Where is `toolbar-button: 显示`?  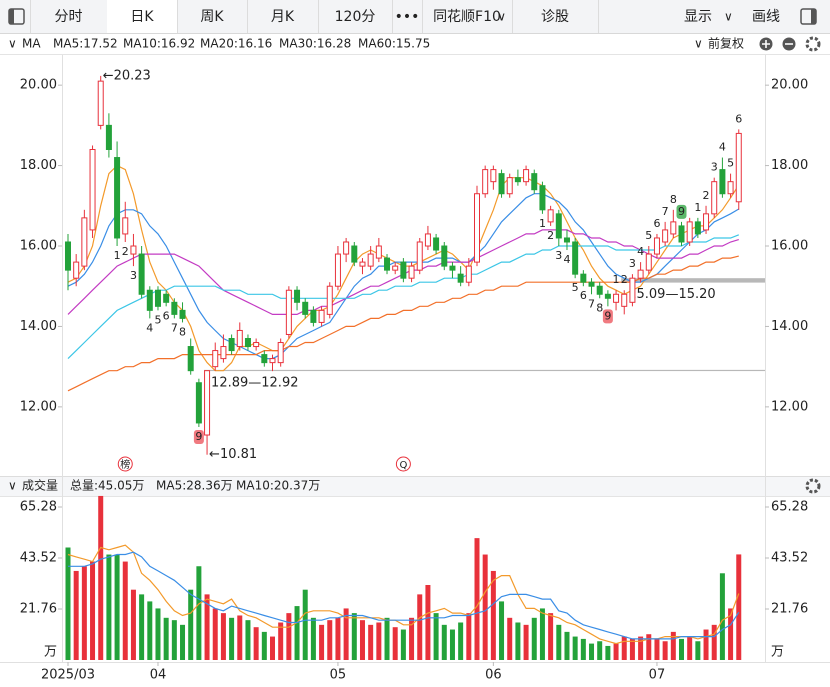
toolbar-button: 显示 is located at coordinates (698, 17).